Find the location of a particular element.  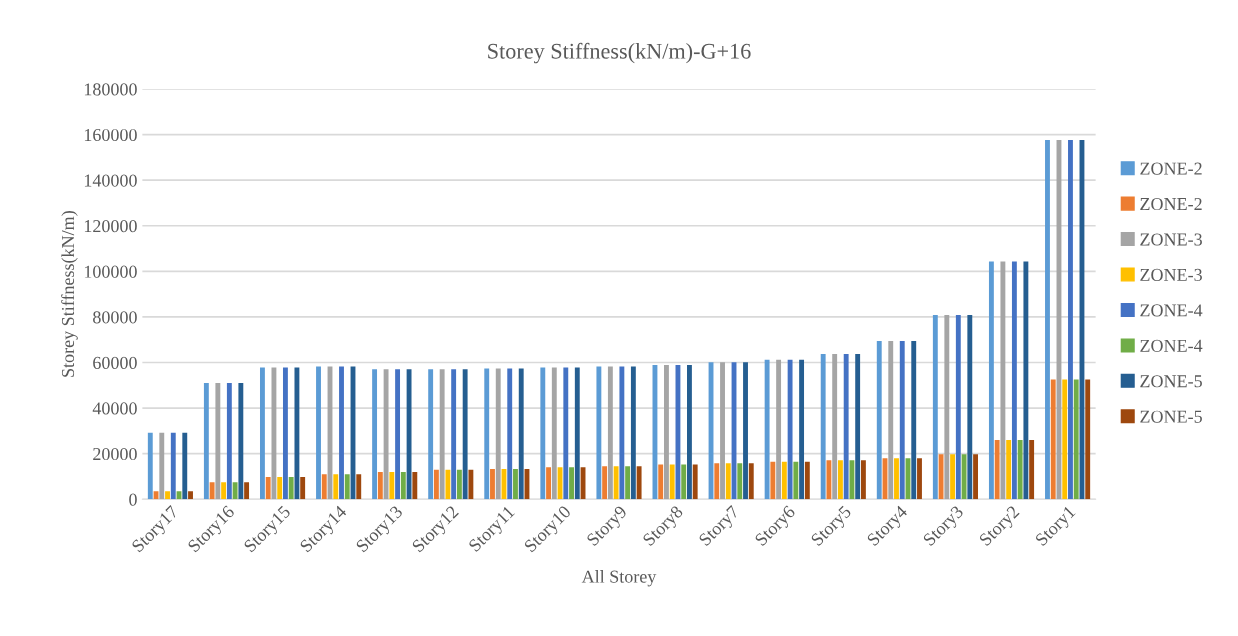

y-tick-label: 0 is located at coordinates (133, 499).